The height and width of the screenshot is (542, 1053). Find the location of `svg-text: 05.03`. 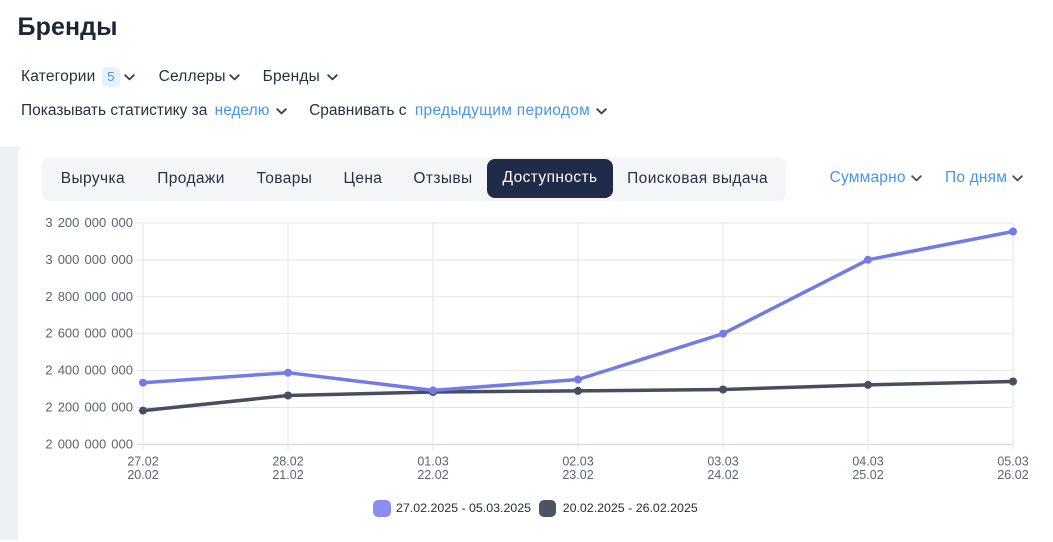

svg-text: 05.03 is located at coordinates (1012, 462).